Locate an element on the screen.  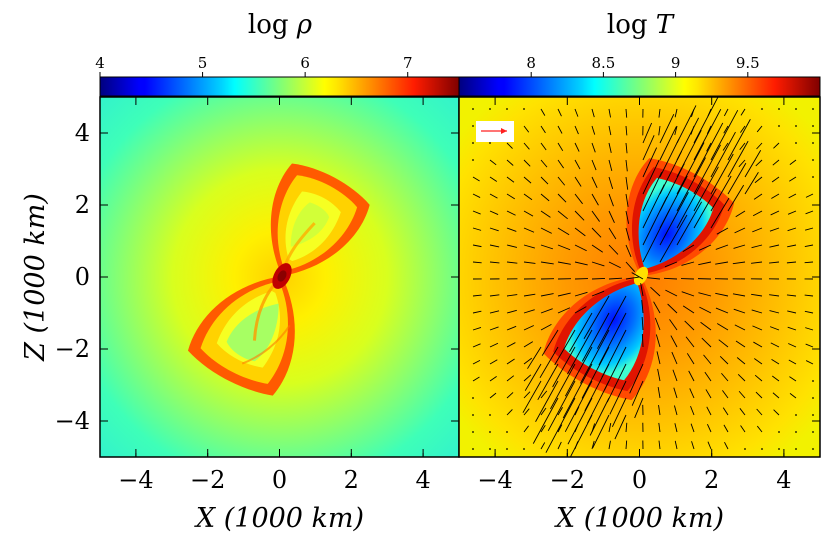
x-tick-label: −2 is located at coordinates (207, 480).